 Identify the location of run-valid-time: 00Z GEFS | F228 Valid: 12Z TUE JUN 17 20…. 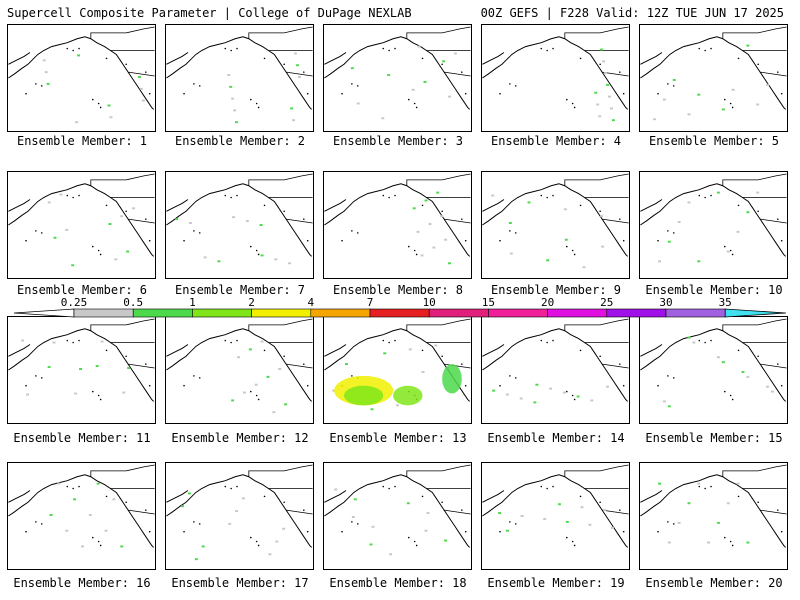
(632, 13).